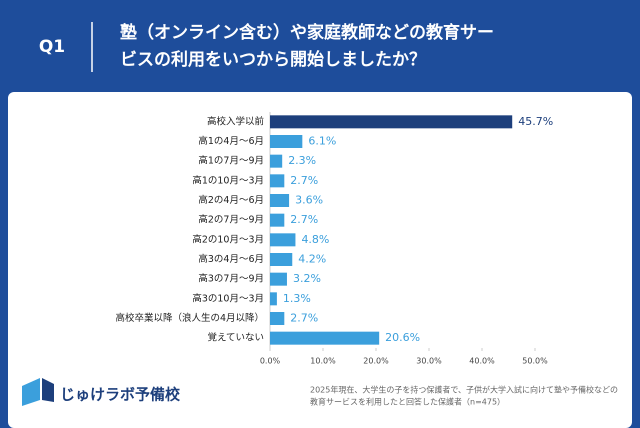 The image size is (640, 428). What do you see at coordinates (189, 318) in the screenshot?
I see `y-tick-label: 高校卒業以降（浪人生の4月以降）` at bounding box center [189, 318].